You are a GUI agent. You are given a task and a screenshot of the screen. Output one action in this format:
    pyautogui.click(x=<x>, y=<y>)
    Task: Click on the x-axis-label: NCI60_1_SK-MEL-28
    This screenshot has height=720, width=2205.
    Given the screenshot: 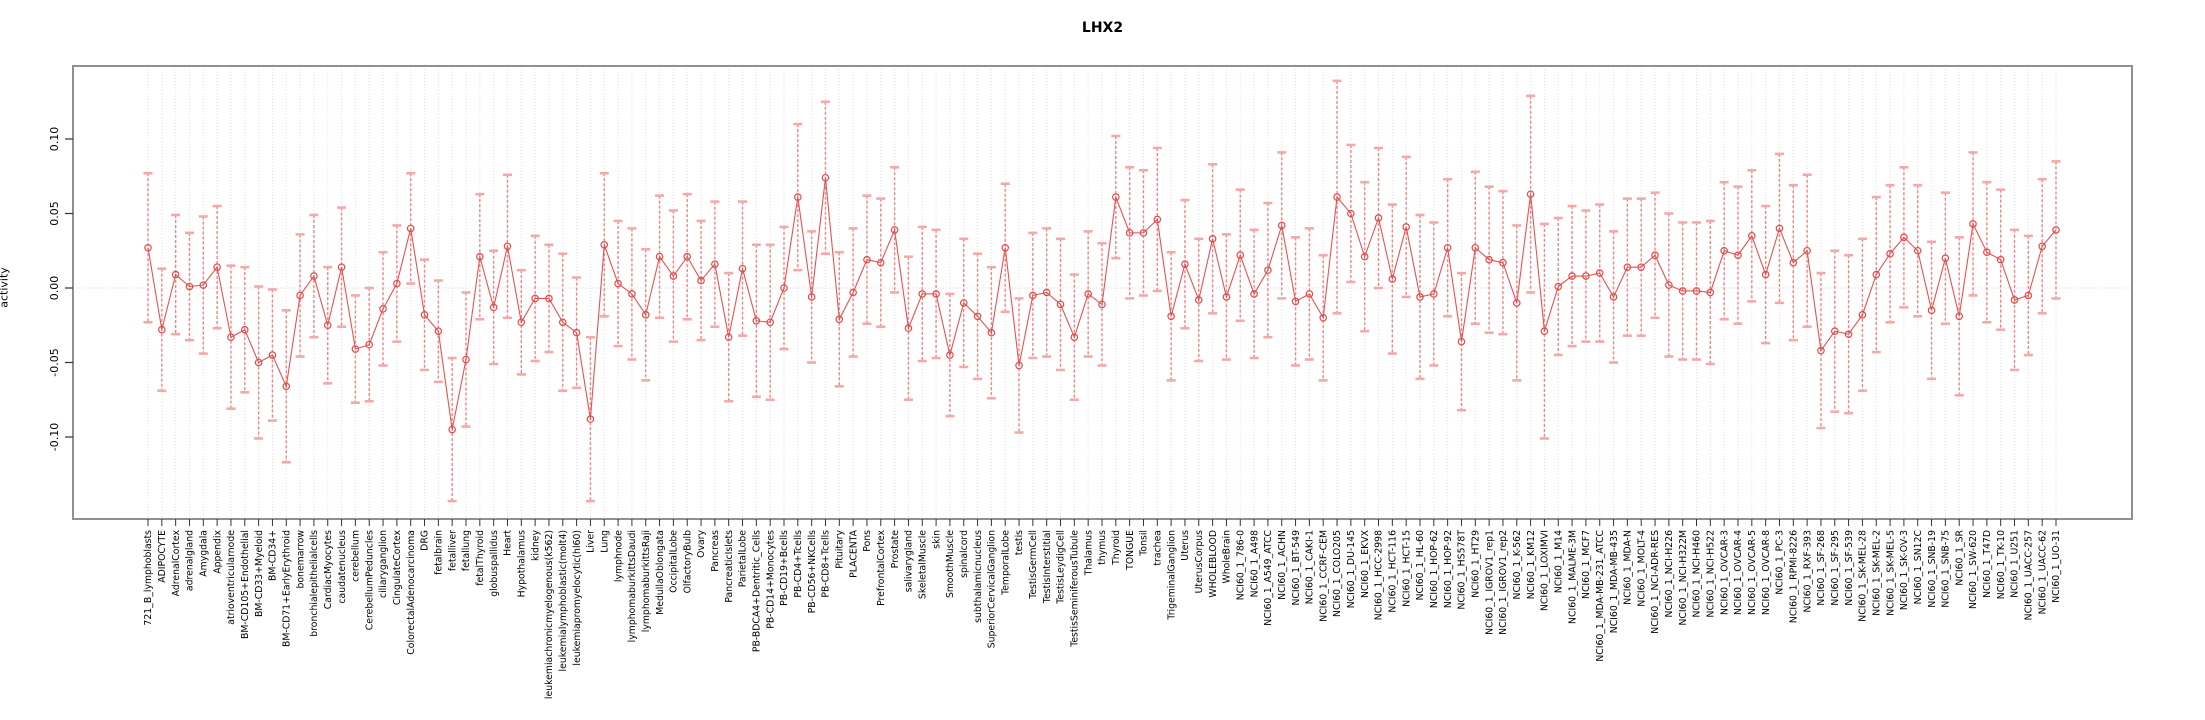 What is the action you would take?
    pyautogui.click(x=1863, y=576)
    